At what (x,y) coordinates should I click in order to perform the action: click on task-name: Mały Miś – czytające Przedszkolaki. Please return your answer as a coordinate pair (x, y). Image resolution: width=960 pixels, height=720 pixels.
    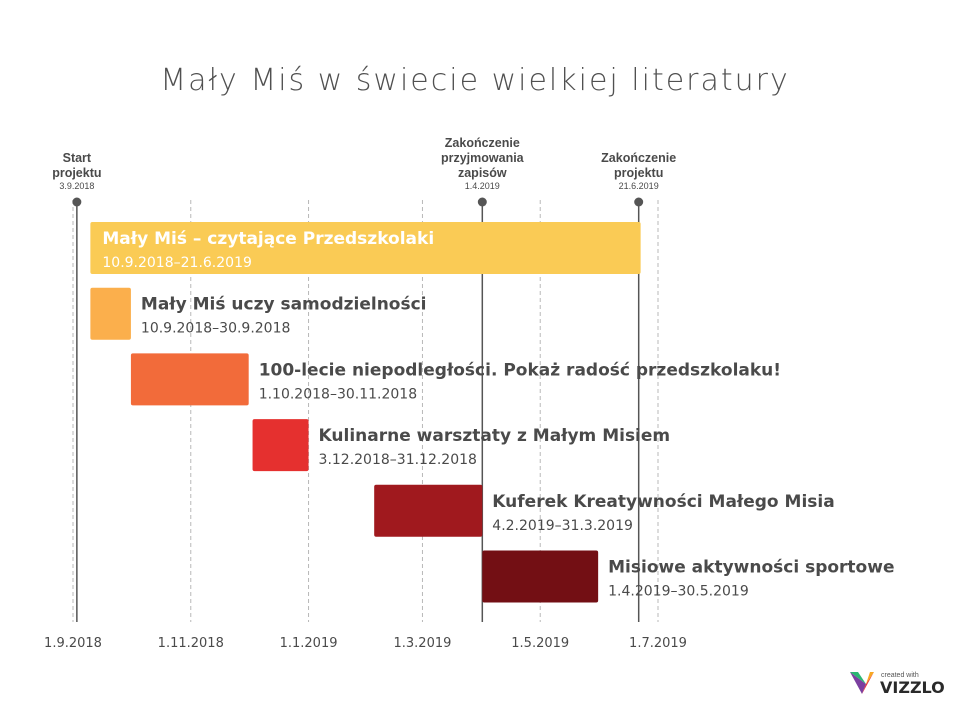
    Looking at the image, I should click on (268, 239).